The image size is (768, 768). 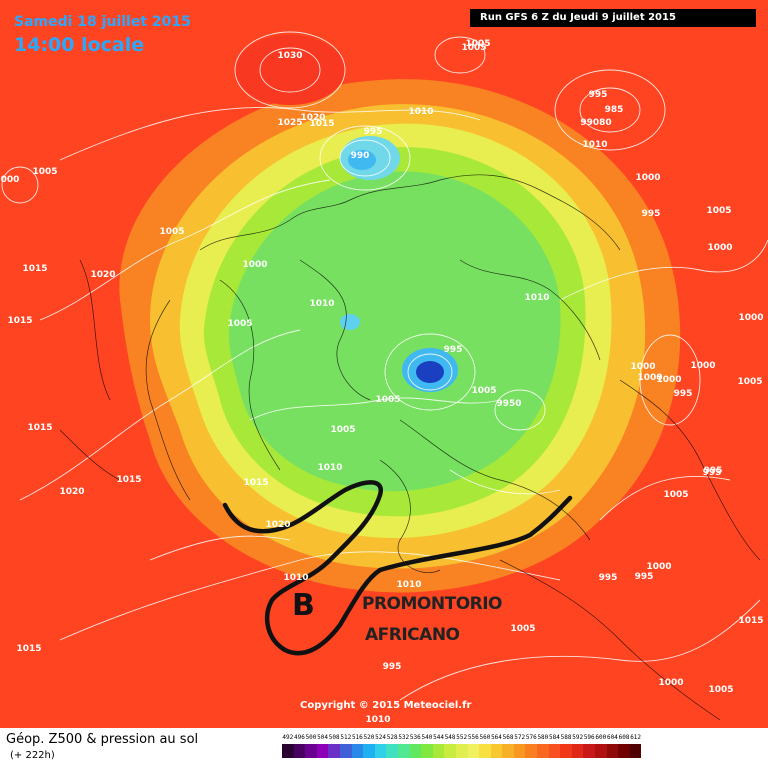 I want to click on scale-step: 576, so click(x=531, y=746).